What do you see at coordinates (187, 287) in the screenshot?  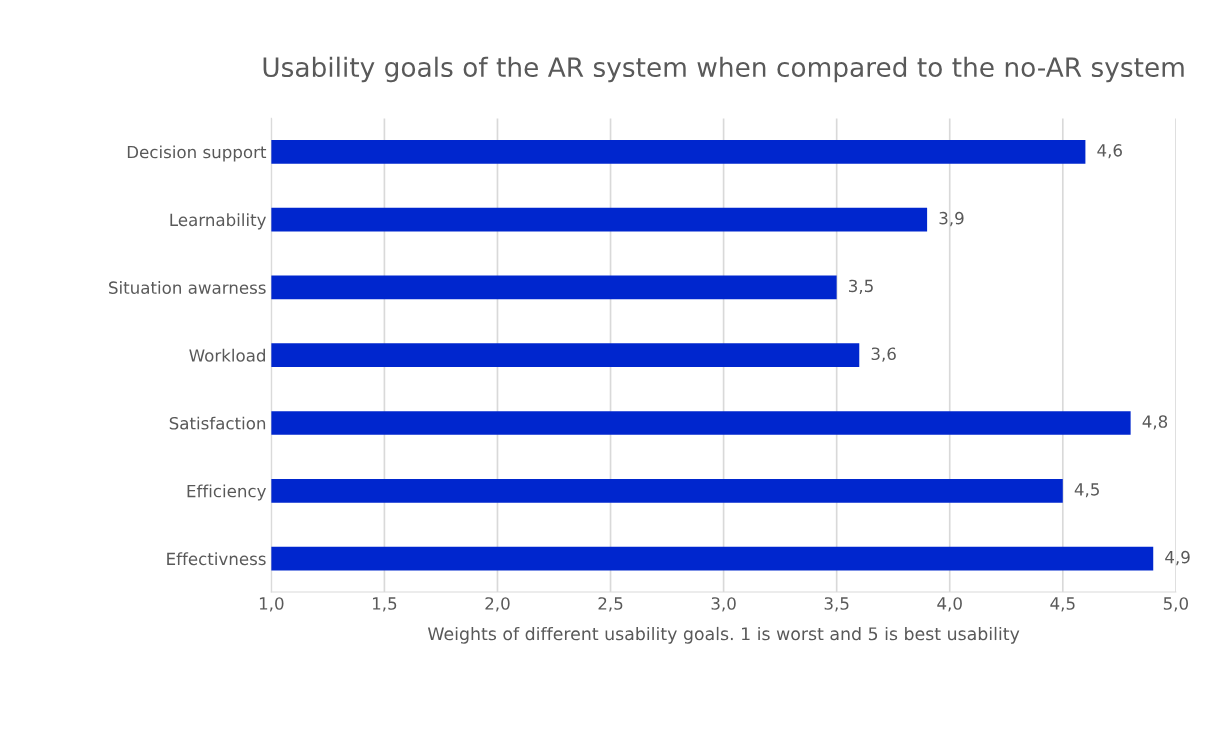 I see `y-tick-label: Situation awarness` at bounding box center [187, 287].